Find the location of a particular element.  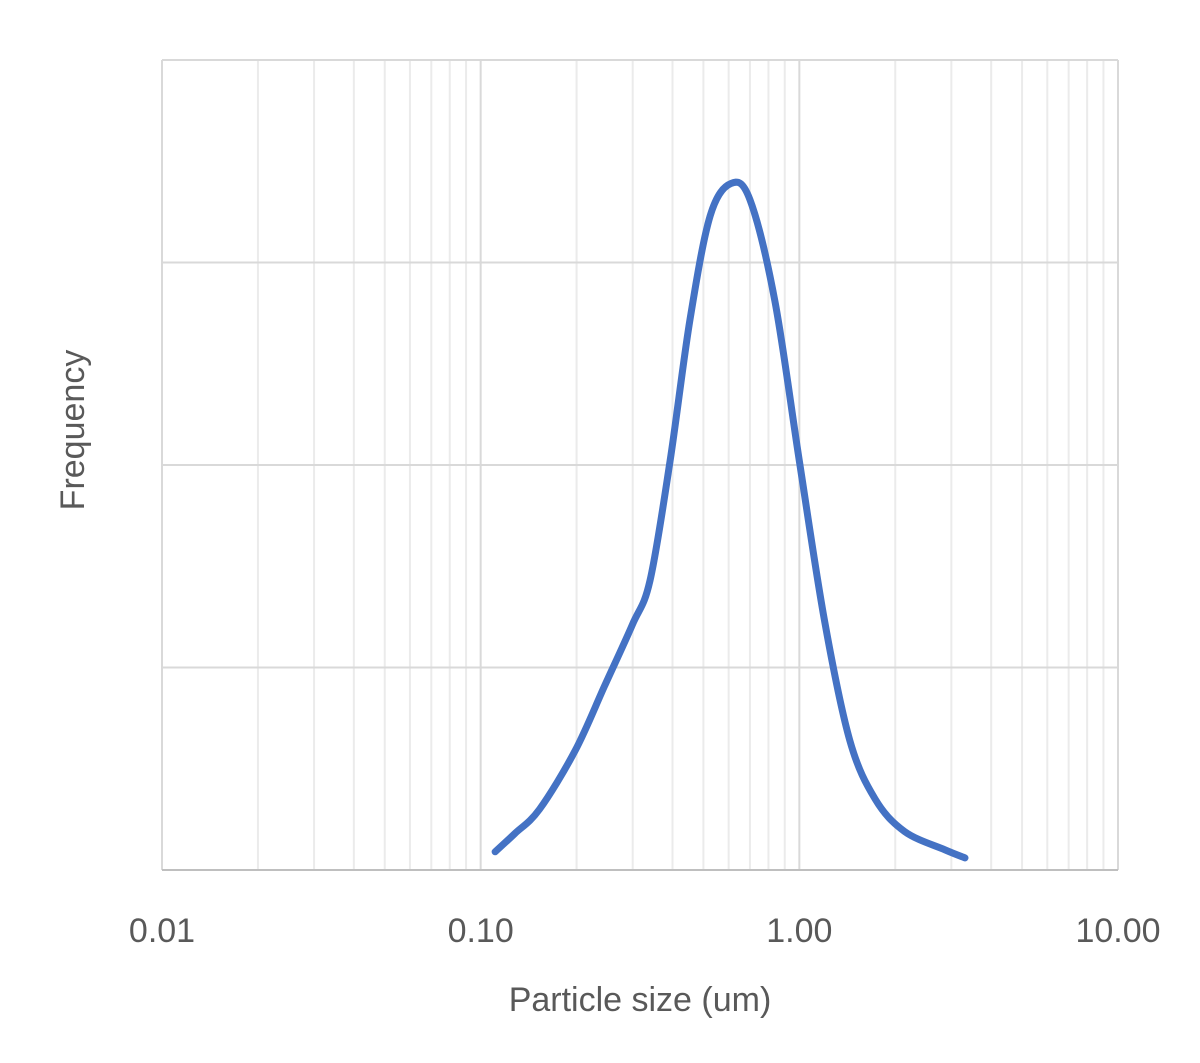

x-tick-label: 1.00 is located at coordinates (799, 931).